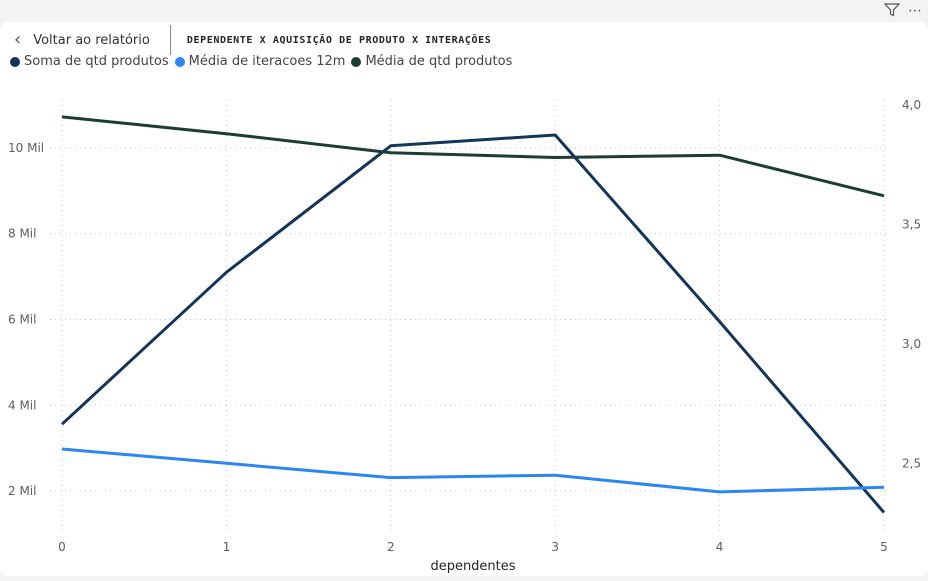  I want to click on chevron-left-icon: ‹, so click(18, 39).